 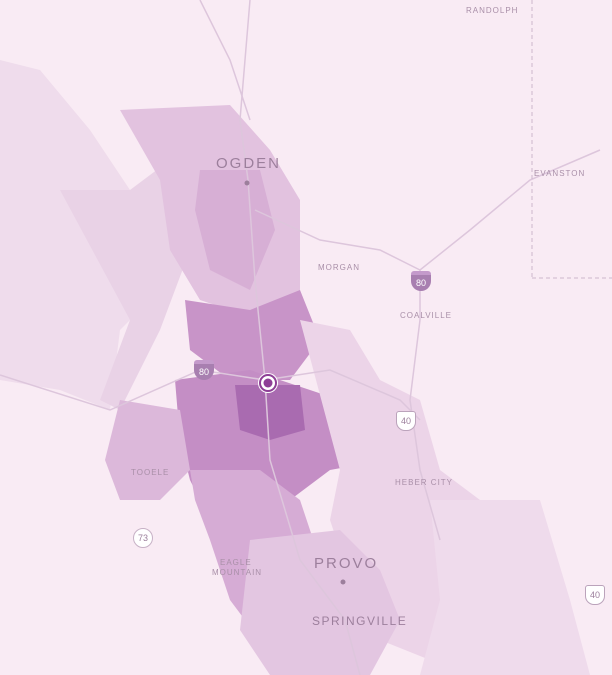 What do you see at coordinates (360, 621) in the screenshot?
I see `city-label-springville: SPRINGVILLE` at bounding box center [360, 621].